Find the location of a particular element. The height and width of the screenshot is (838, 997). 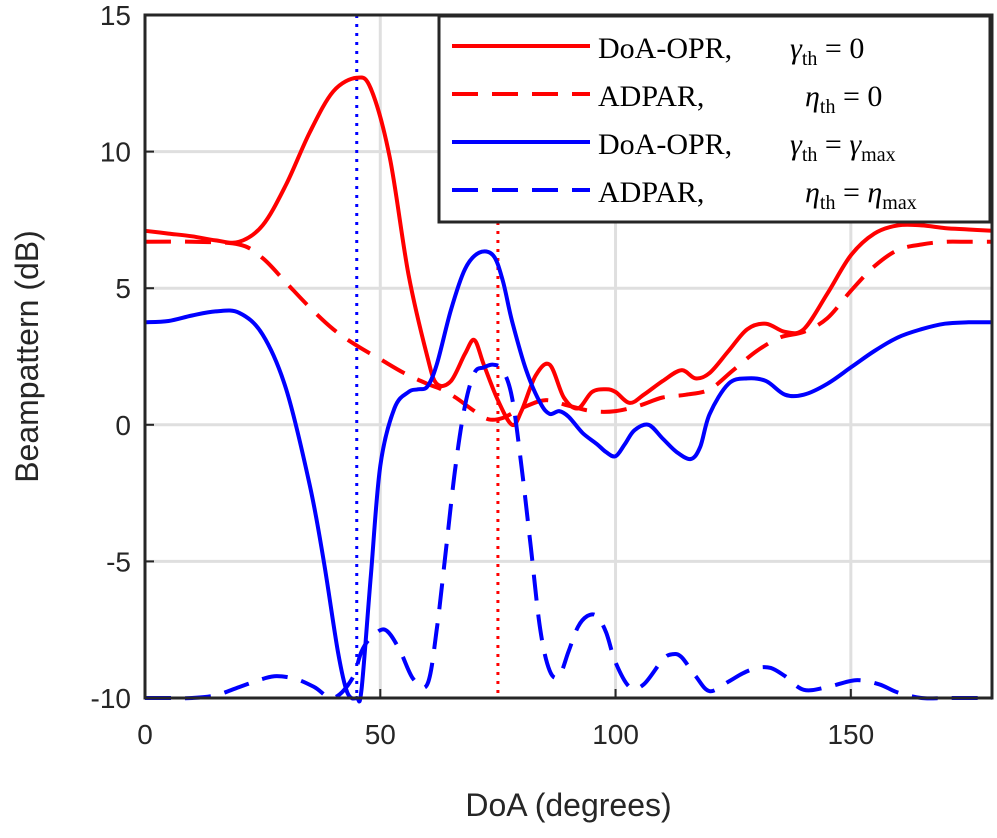

x-axis-title: DoA (degrees) is located at coordinates (568, 805).